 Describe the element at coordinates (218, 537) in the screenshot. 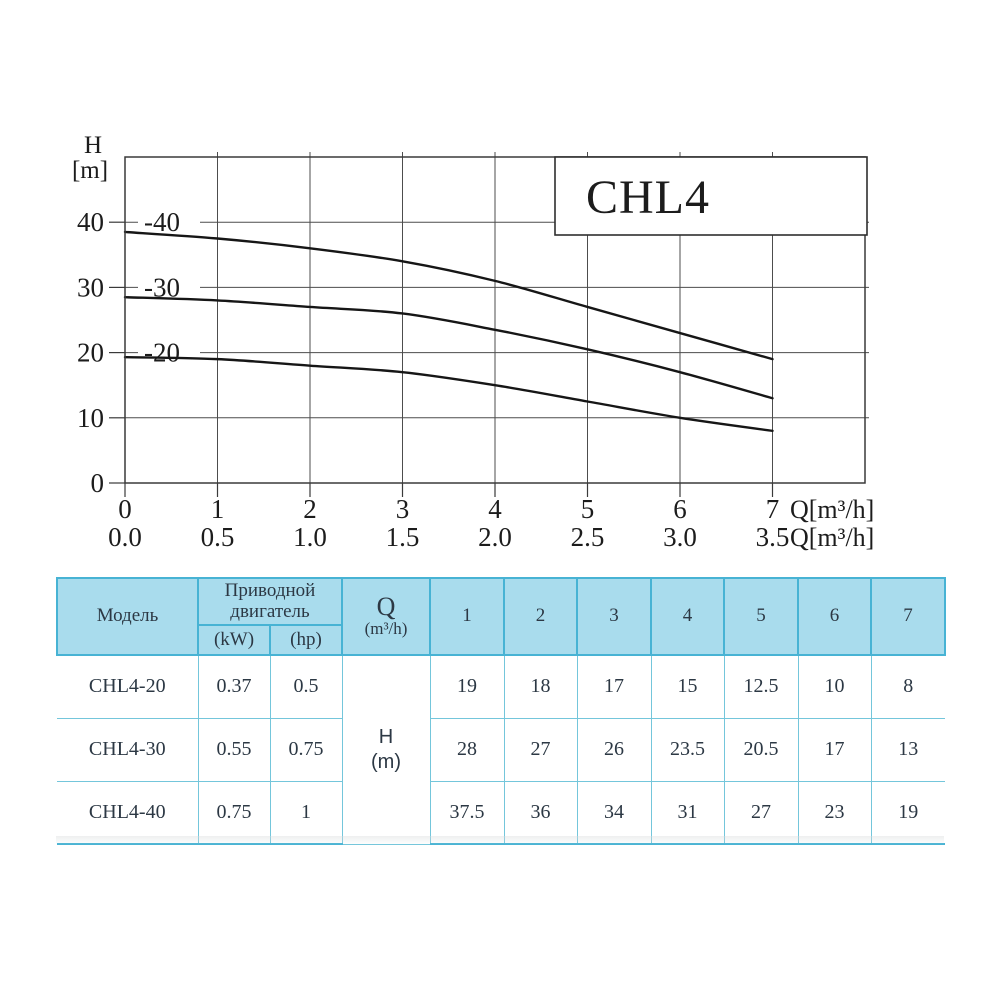

I see `x-tick-label-row2: 0.5` at that location.